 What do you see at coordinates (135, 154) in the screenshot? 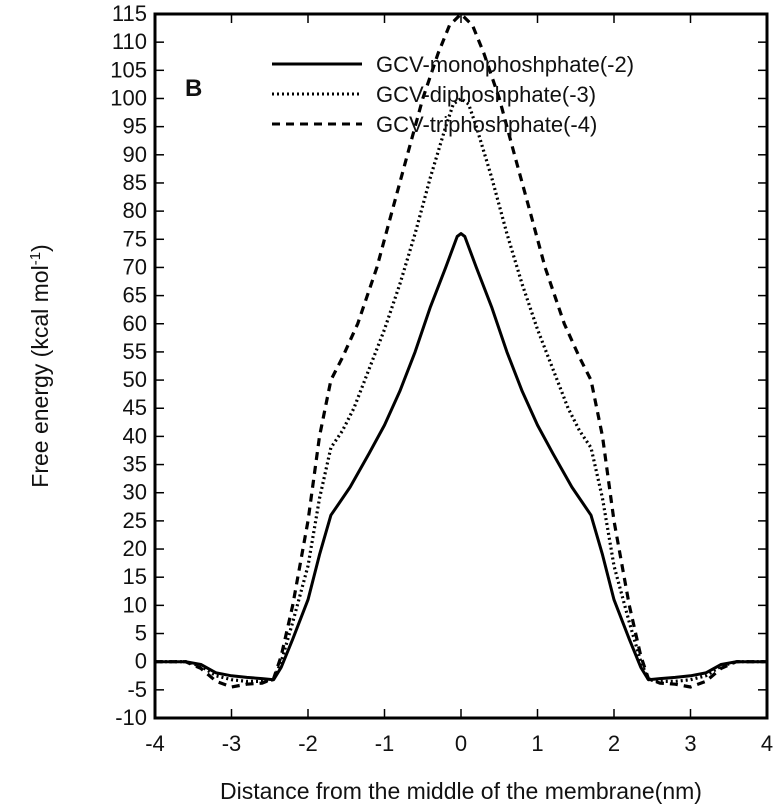
I see `y-tick-label: 90` at bounding box center [135, 154].